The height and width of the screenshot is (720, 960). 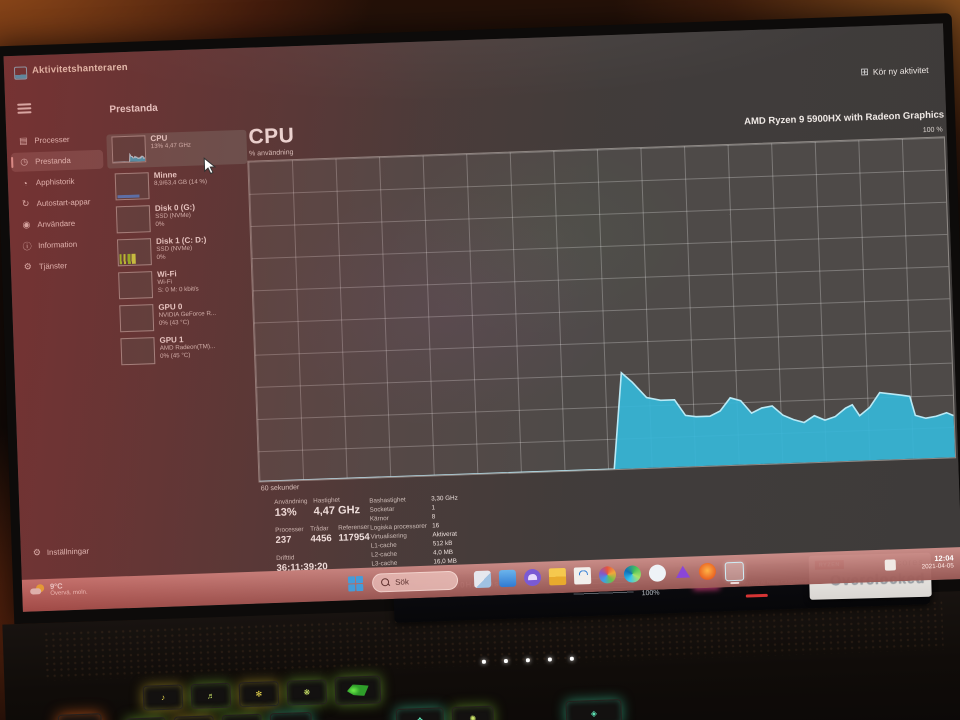 I want to click on y-axis-max-label: 100 %, so click(x=932, y=130).